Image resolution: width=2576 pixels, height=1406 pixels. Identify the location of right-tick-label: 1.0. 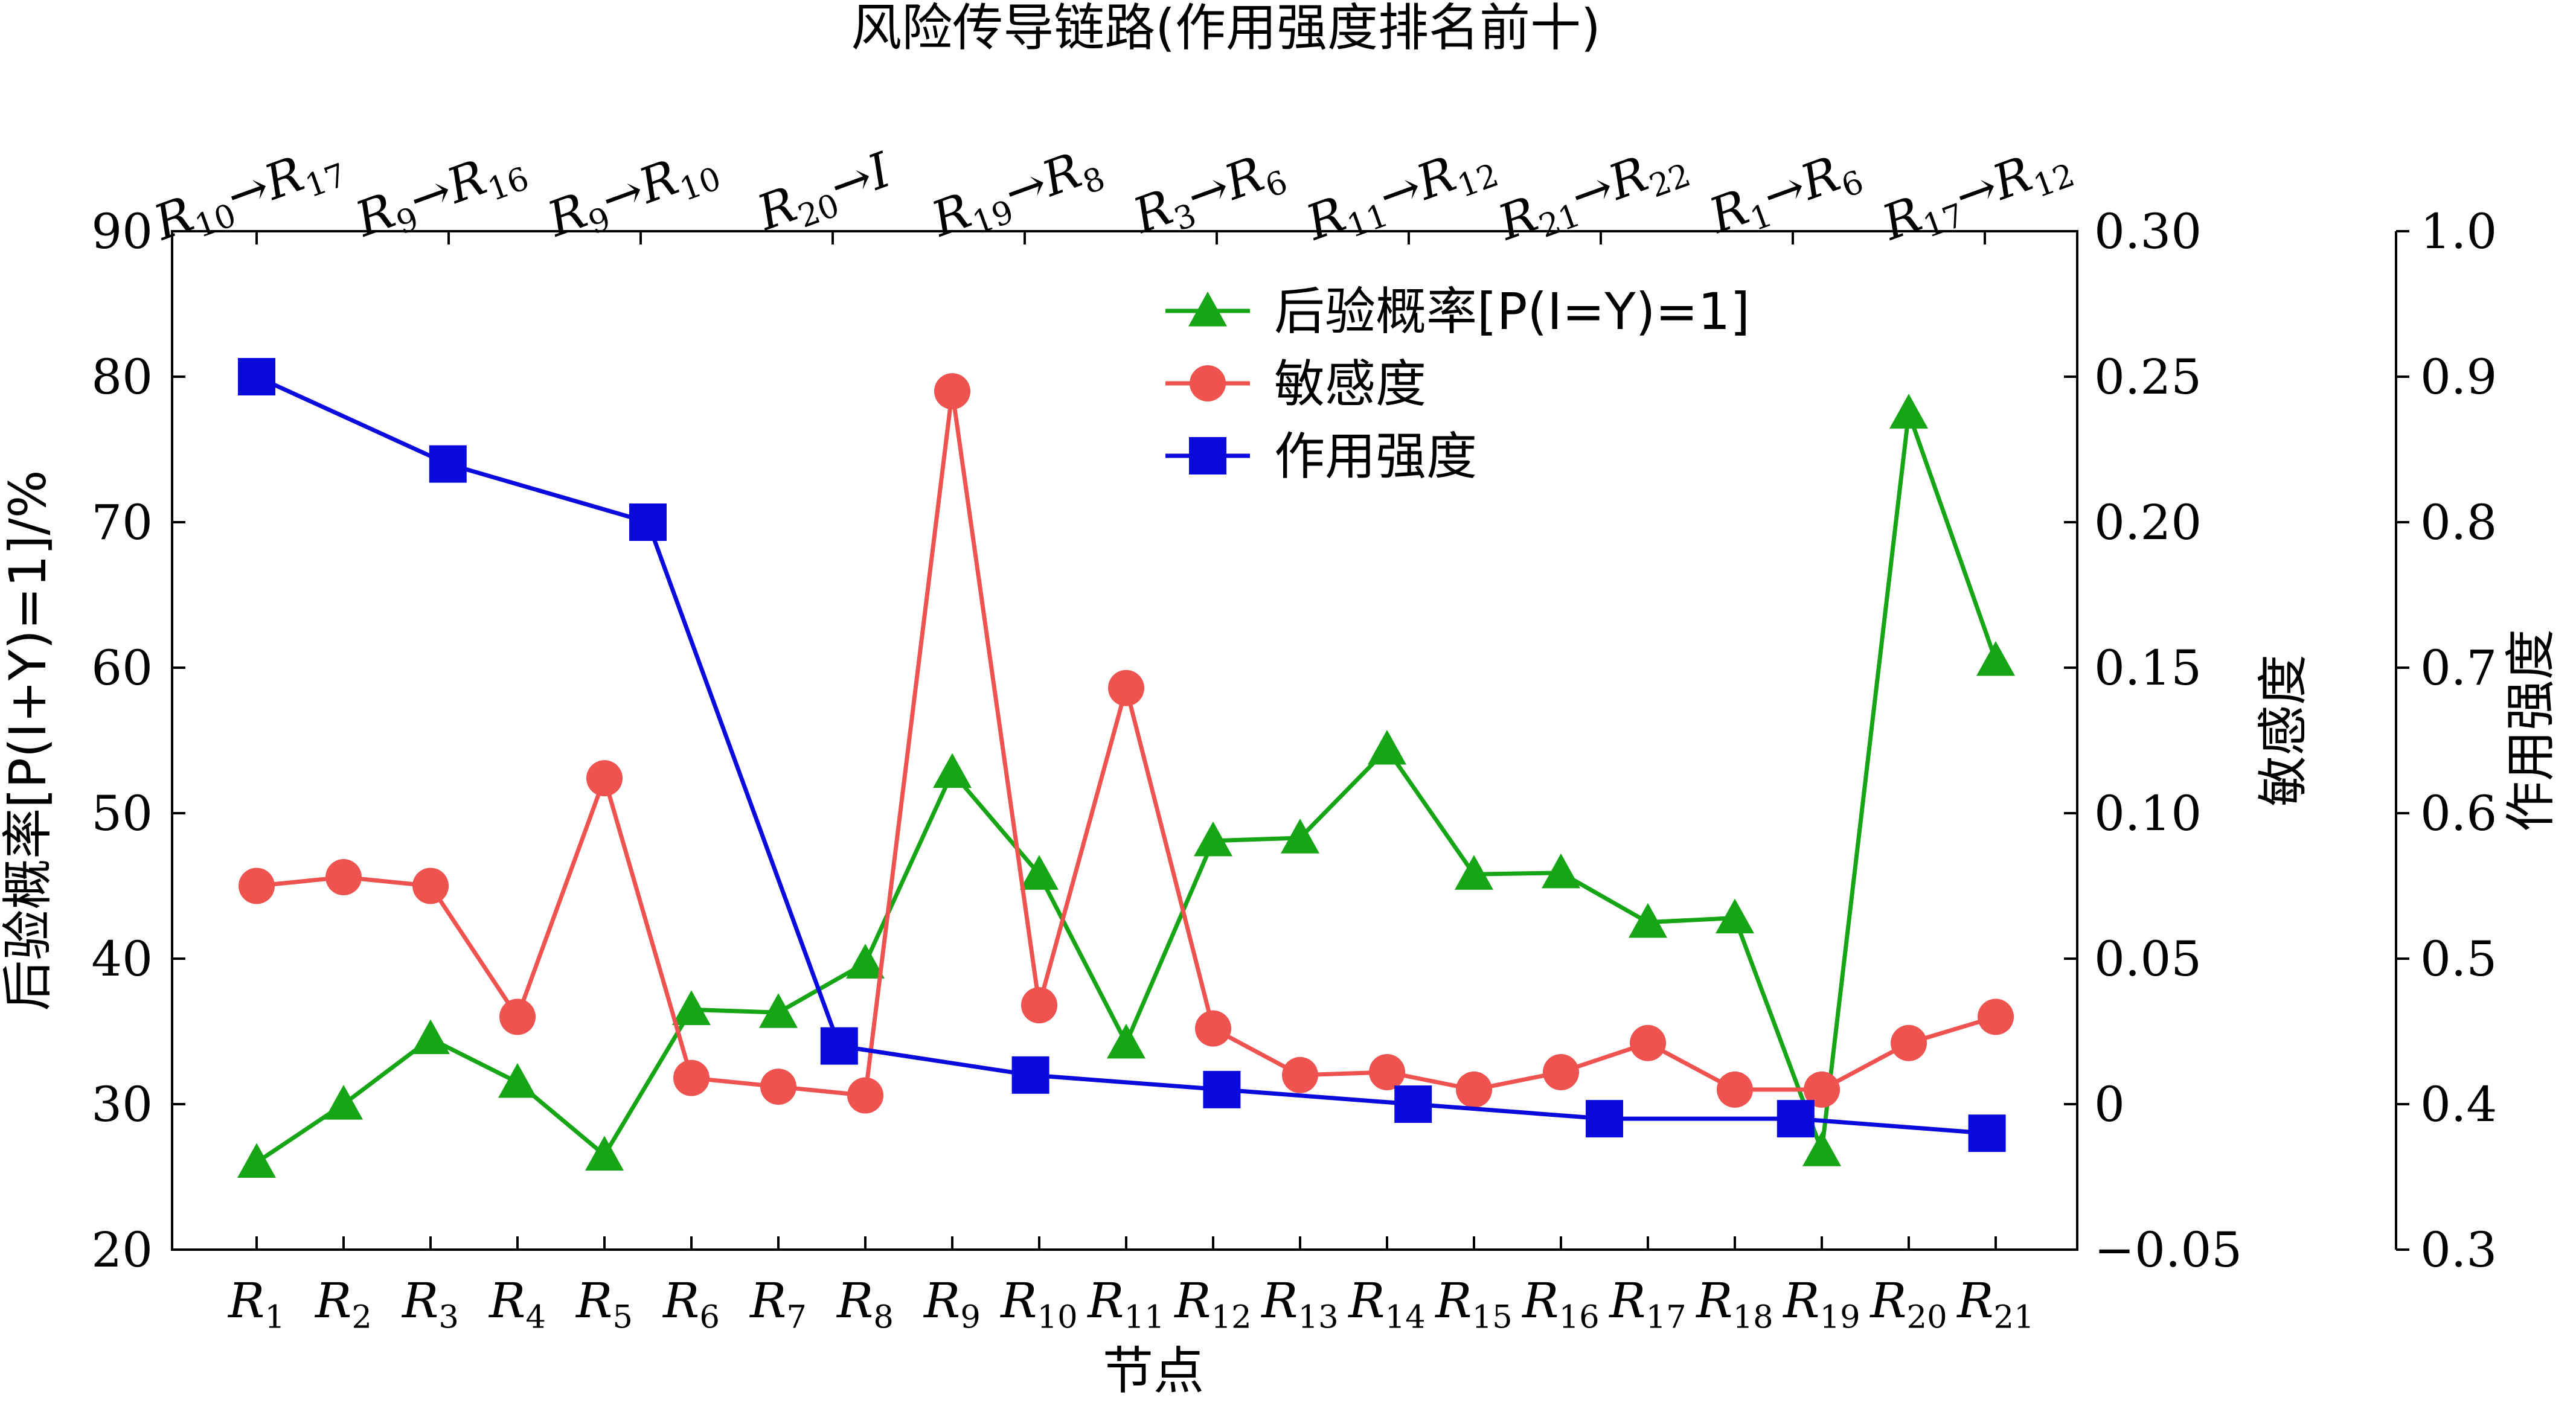
(2458, 231).